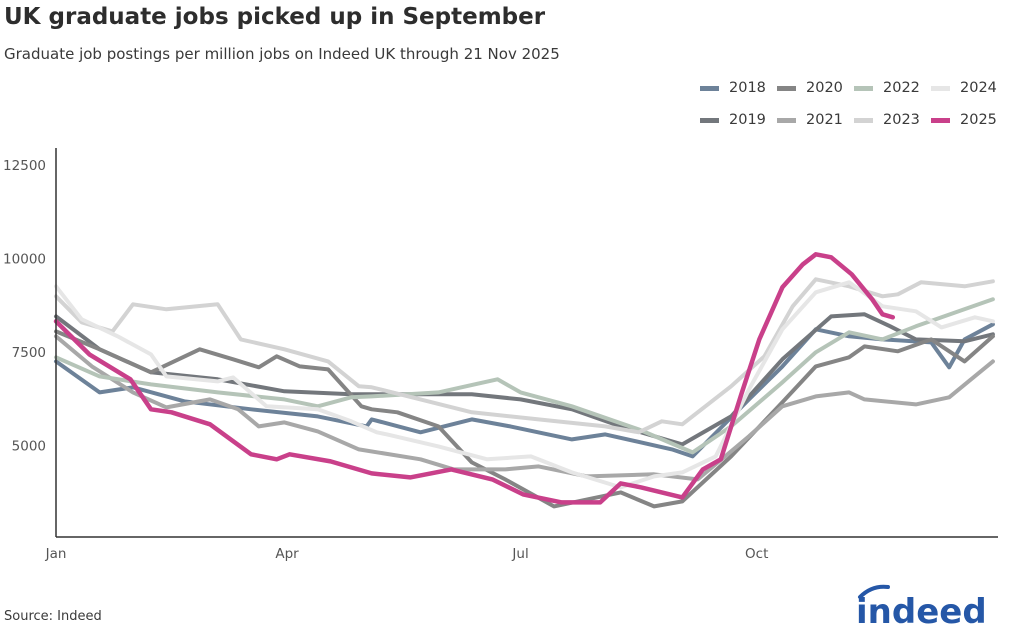 The width and height of the screenshot is (1024, 640). I want to click on y-tick-label: 12500, so click(24, 166).